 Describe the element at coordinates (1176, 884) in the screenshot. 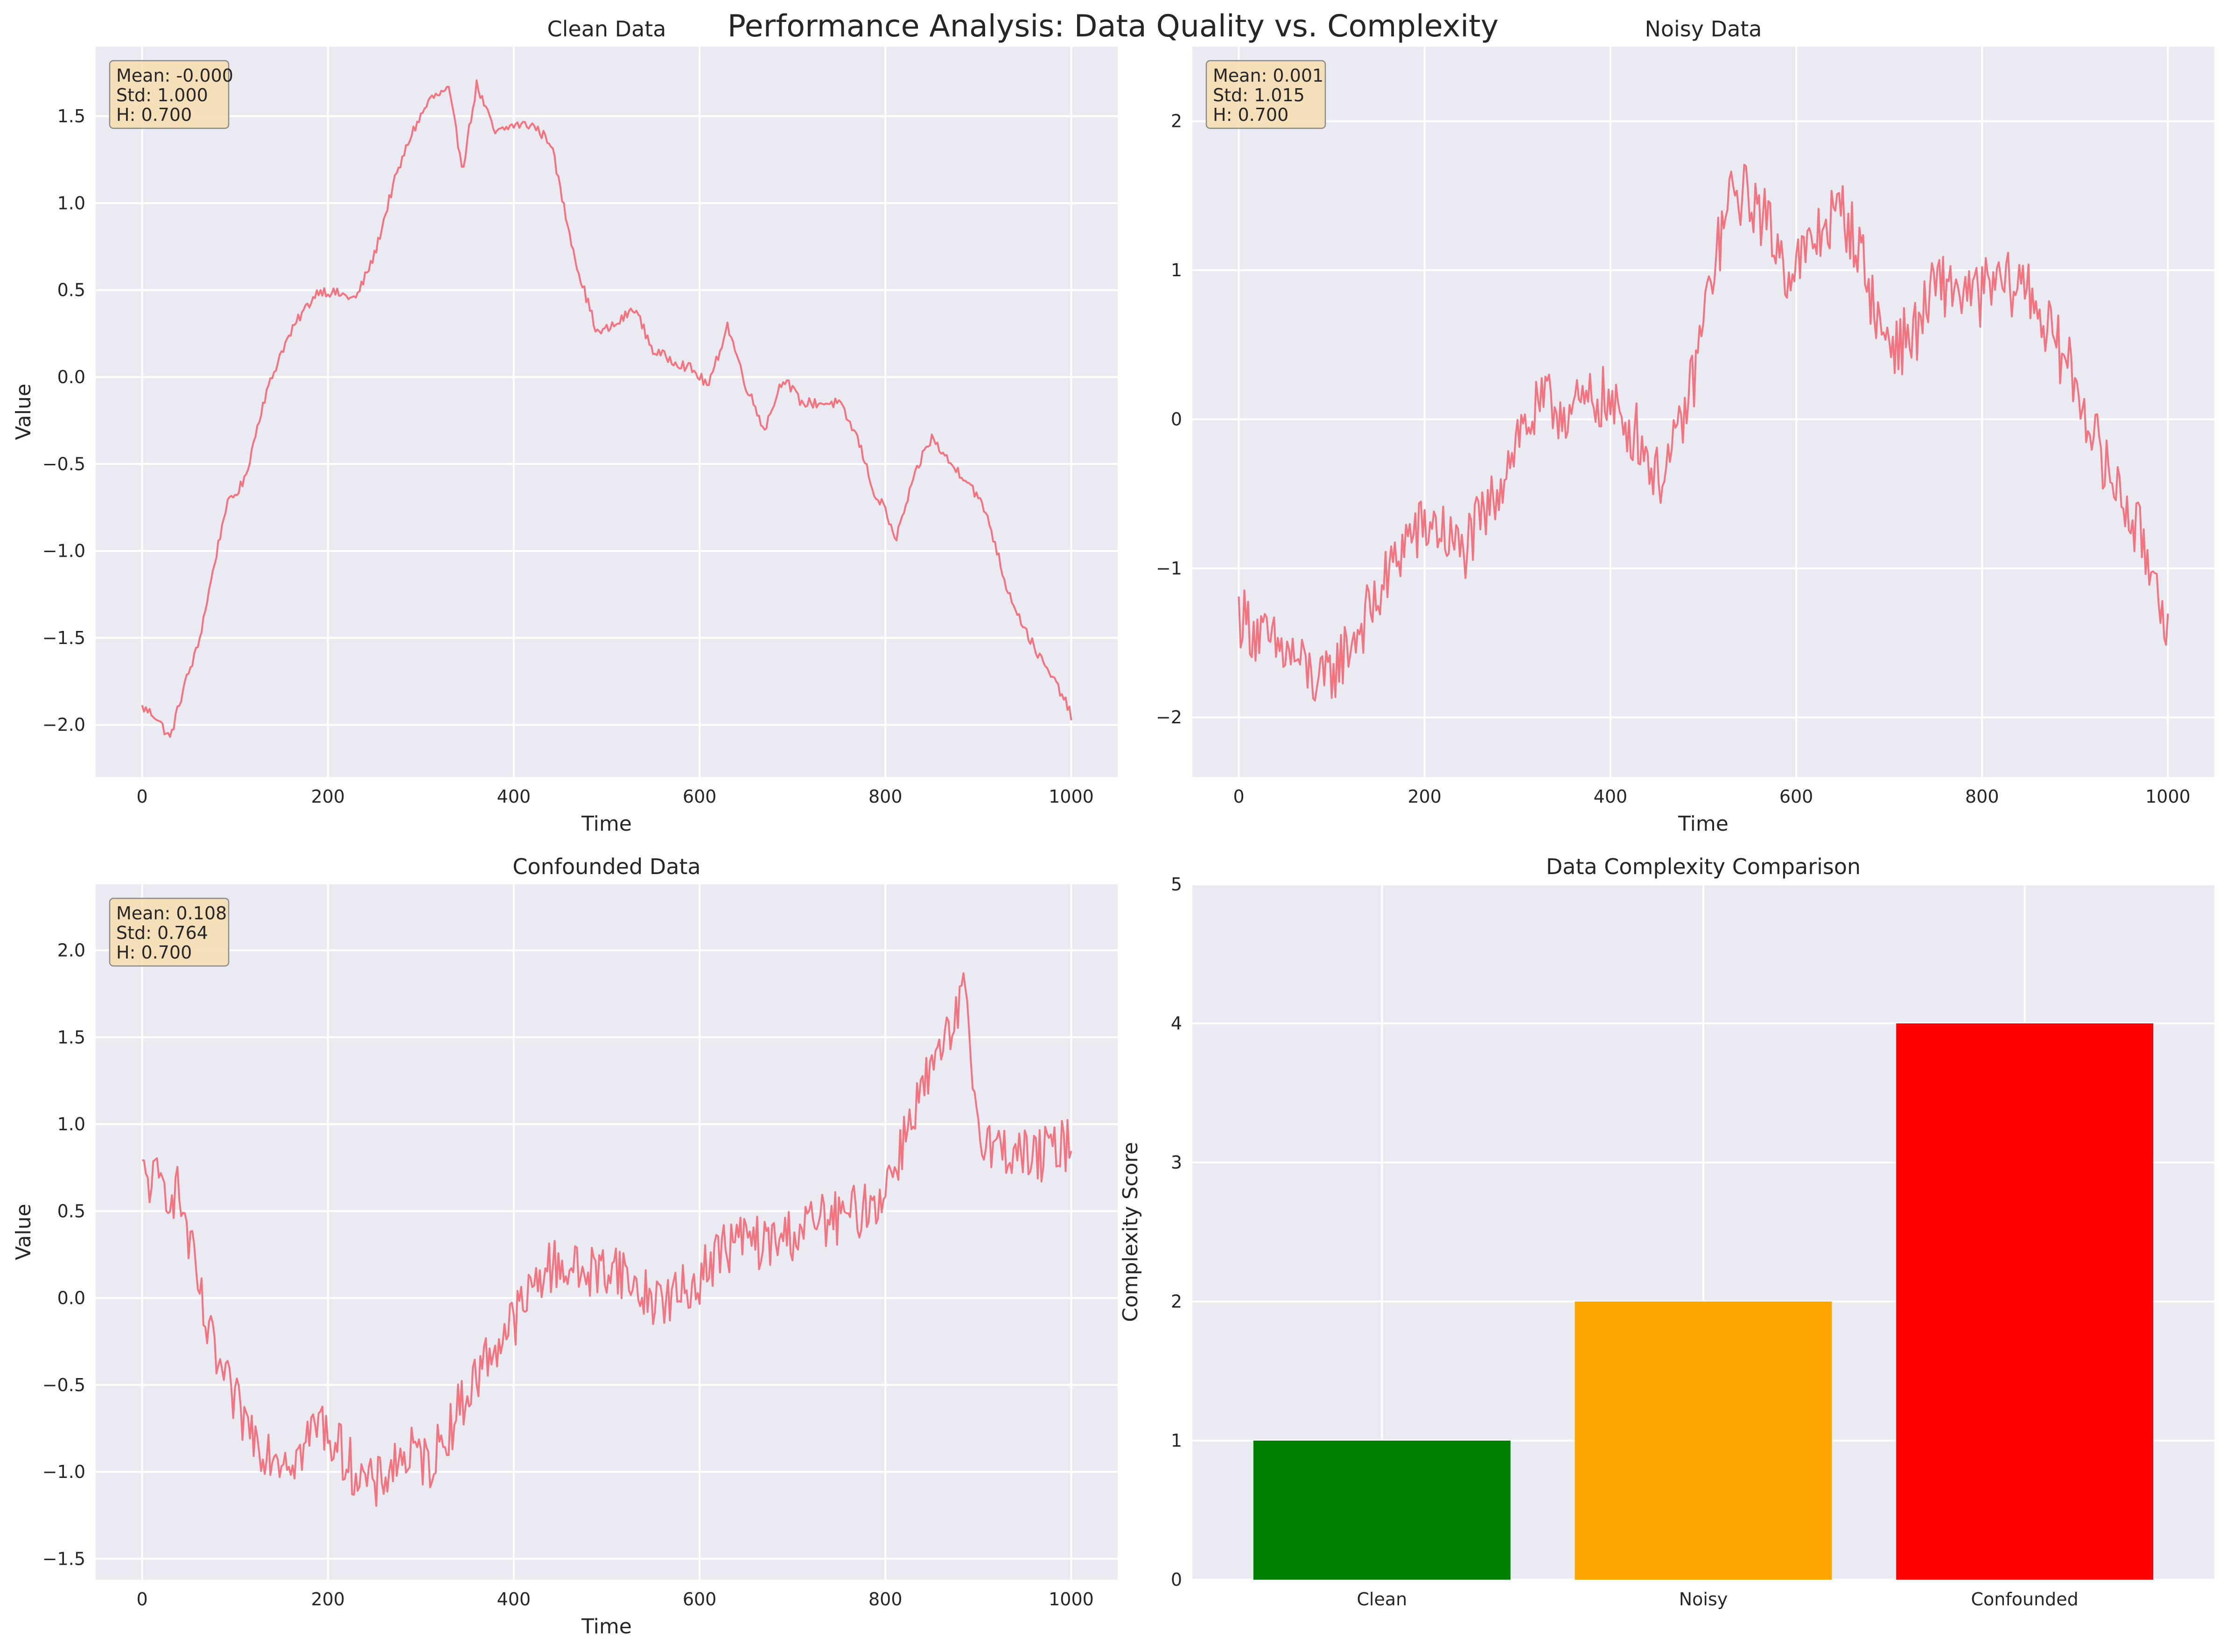

I see `y-tick-label: 5` at that location.